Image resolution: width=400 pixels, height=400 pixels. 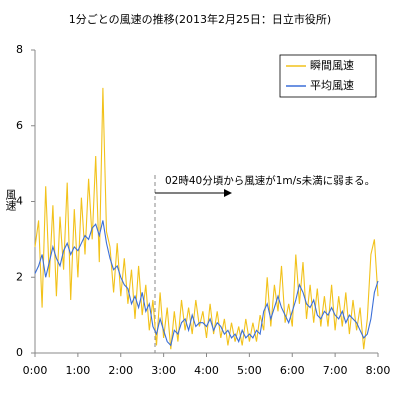 I want to click on x-tick-label: 6:00, so click(x=292, y=370).